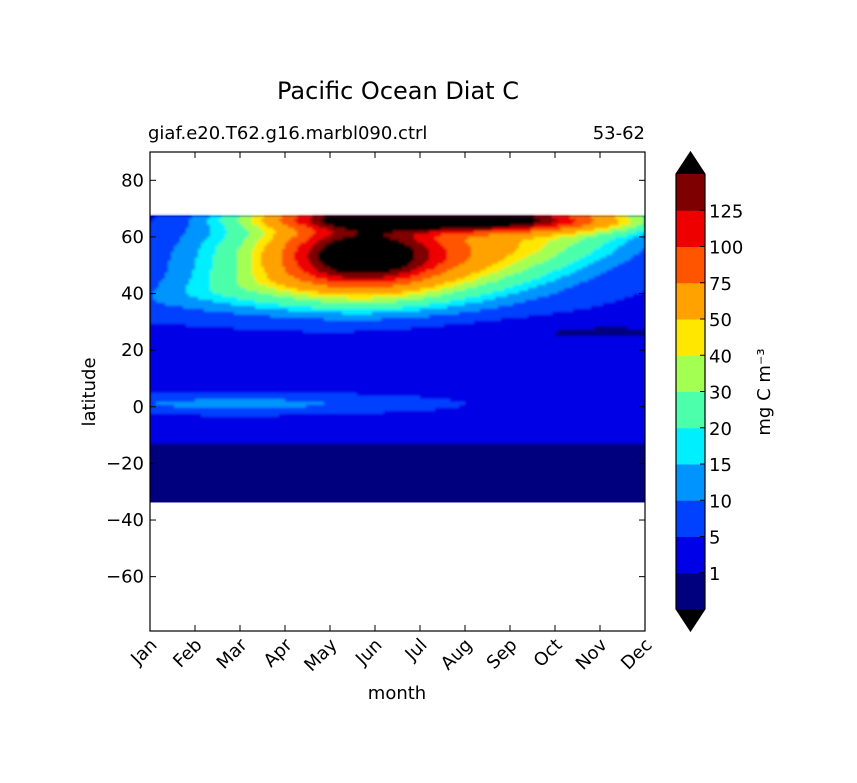 The width and height of the screenshot is (857, 783). What do you see at coordinates (132, 294) in the screenshot?
I see `y-tick-label: 40` at bounding box center [132, 294].